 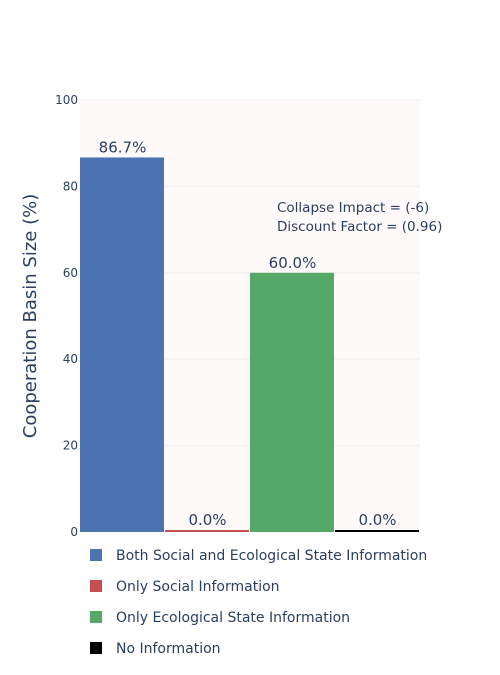 I want to click on legend-label: Only Social Information, so click(x=198, y=587).